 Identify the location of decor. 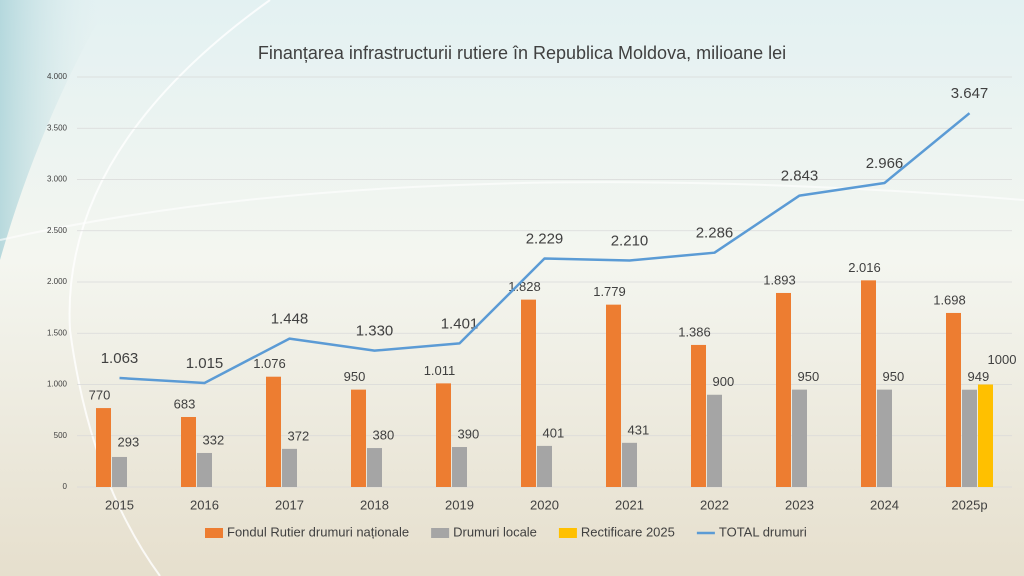
(55, 130).